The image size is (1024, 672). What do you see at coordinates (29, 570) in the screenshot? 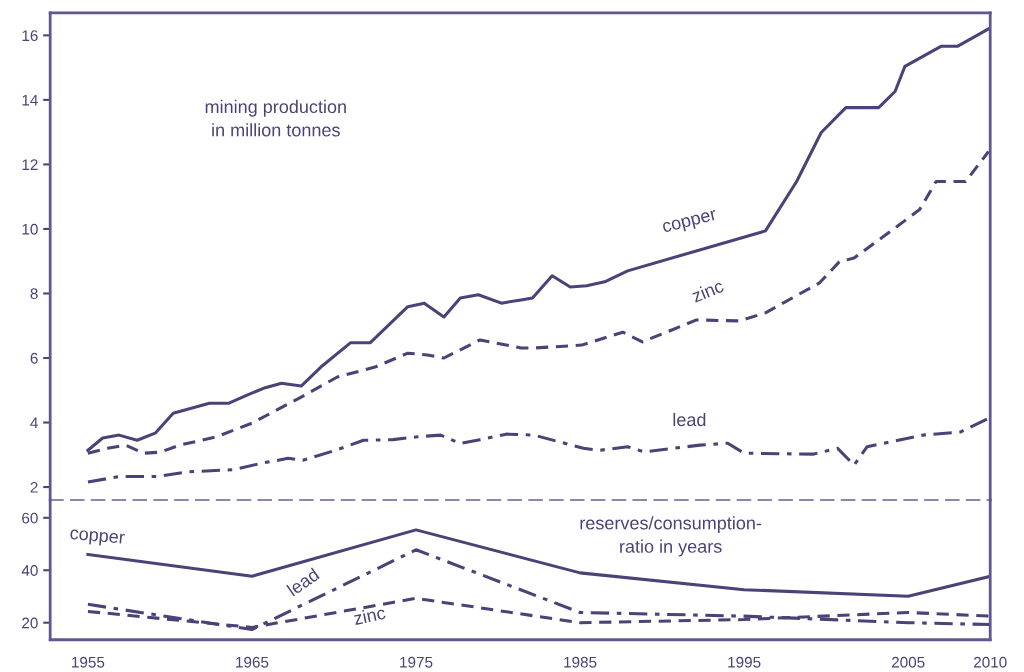
I see `y-tick-label: 40` at bounding box center [29, 570].